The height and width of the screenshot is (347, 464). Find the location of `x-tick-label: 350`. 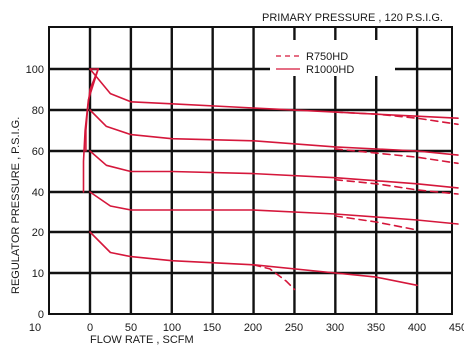

x-tick-label: 350 is located at coordinates (376, 328).